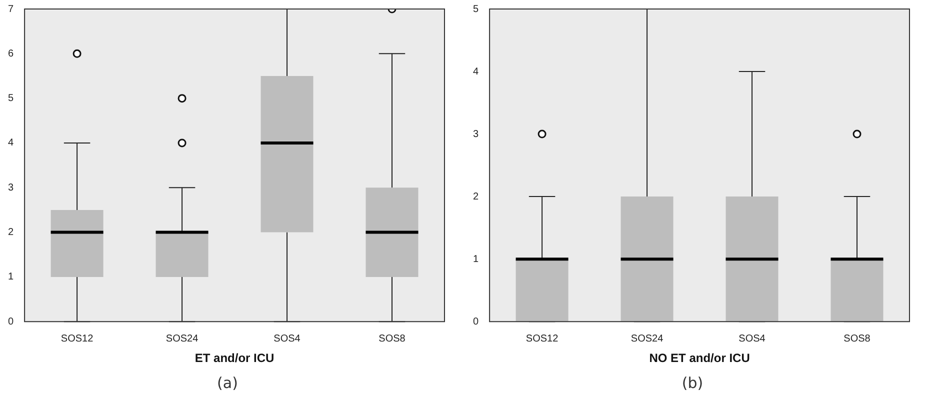  Describe the element at coordinates (692, 383) in the screenshot. I see `text: (b)` at that location.